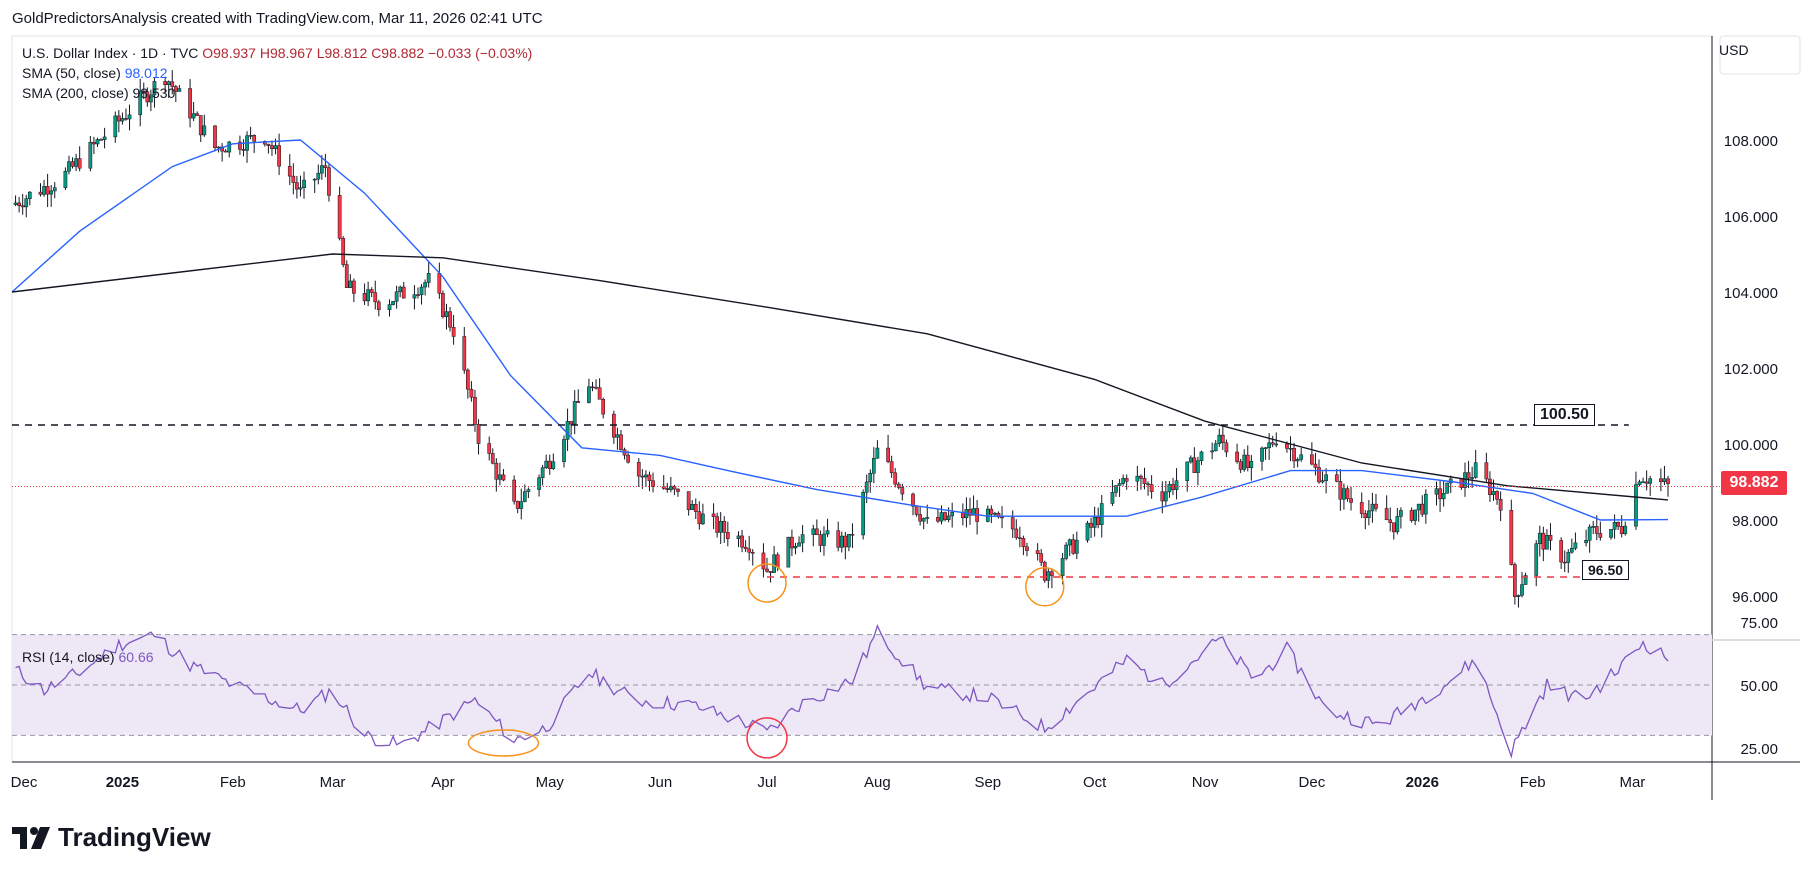  Describe the element at coordinates (1606, 570) in the screenshot. I see `support-label: 96.50` at that location.